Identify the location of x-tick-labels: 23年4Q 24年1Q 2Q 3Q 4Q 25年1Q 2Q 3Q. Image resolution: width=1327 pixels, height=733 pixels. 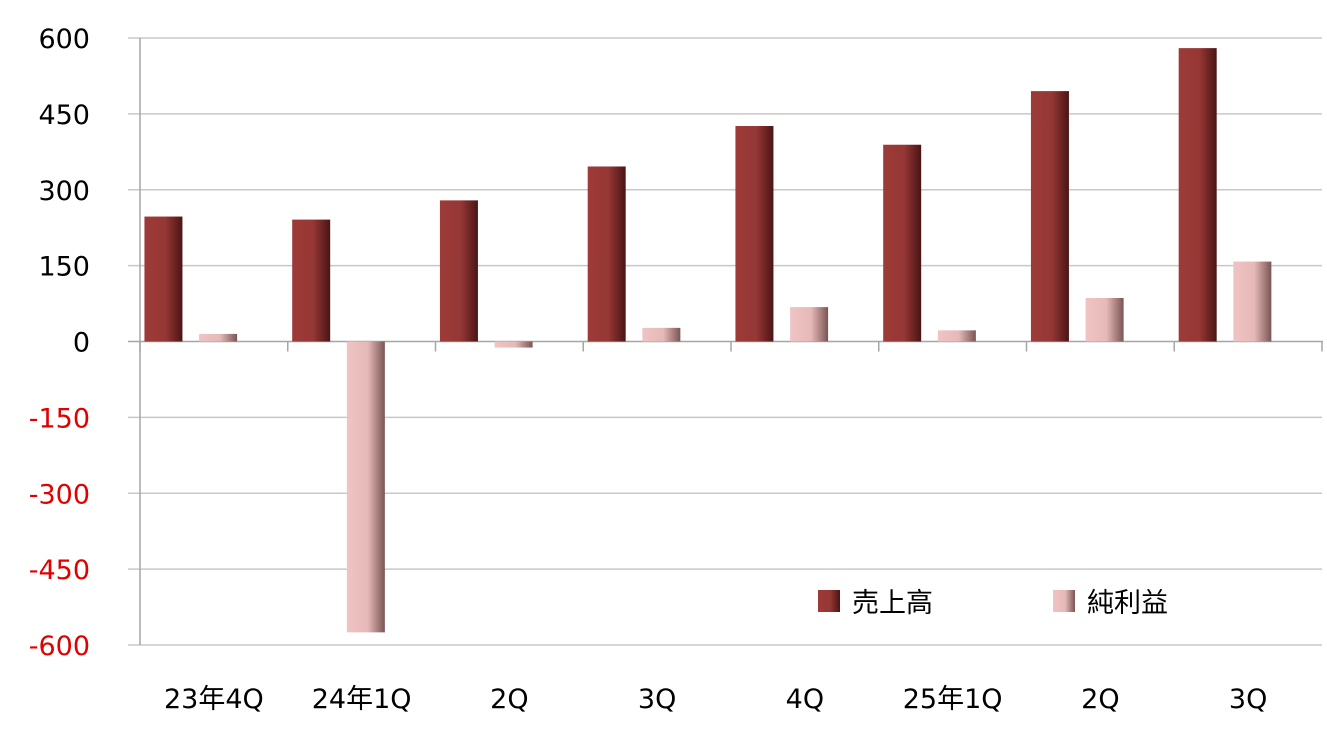
(715, 699).